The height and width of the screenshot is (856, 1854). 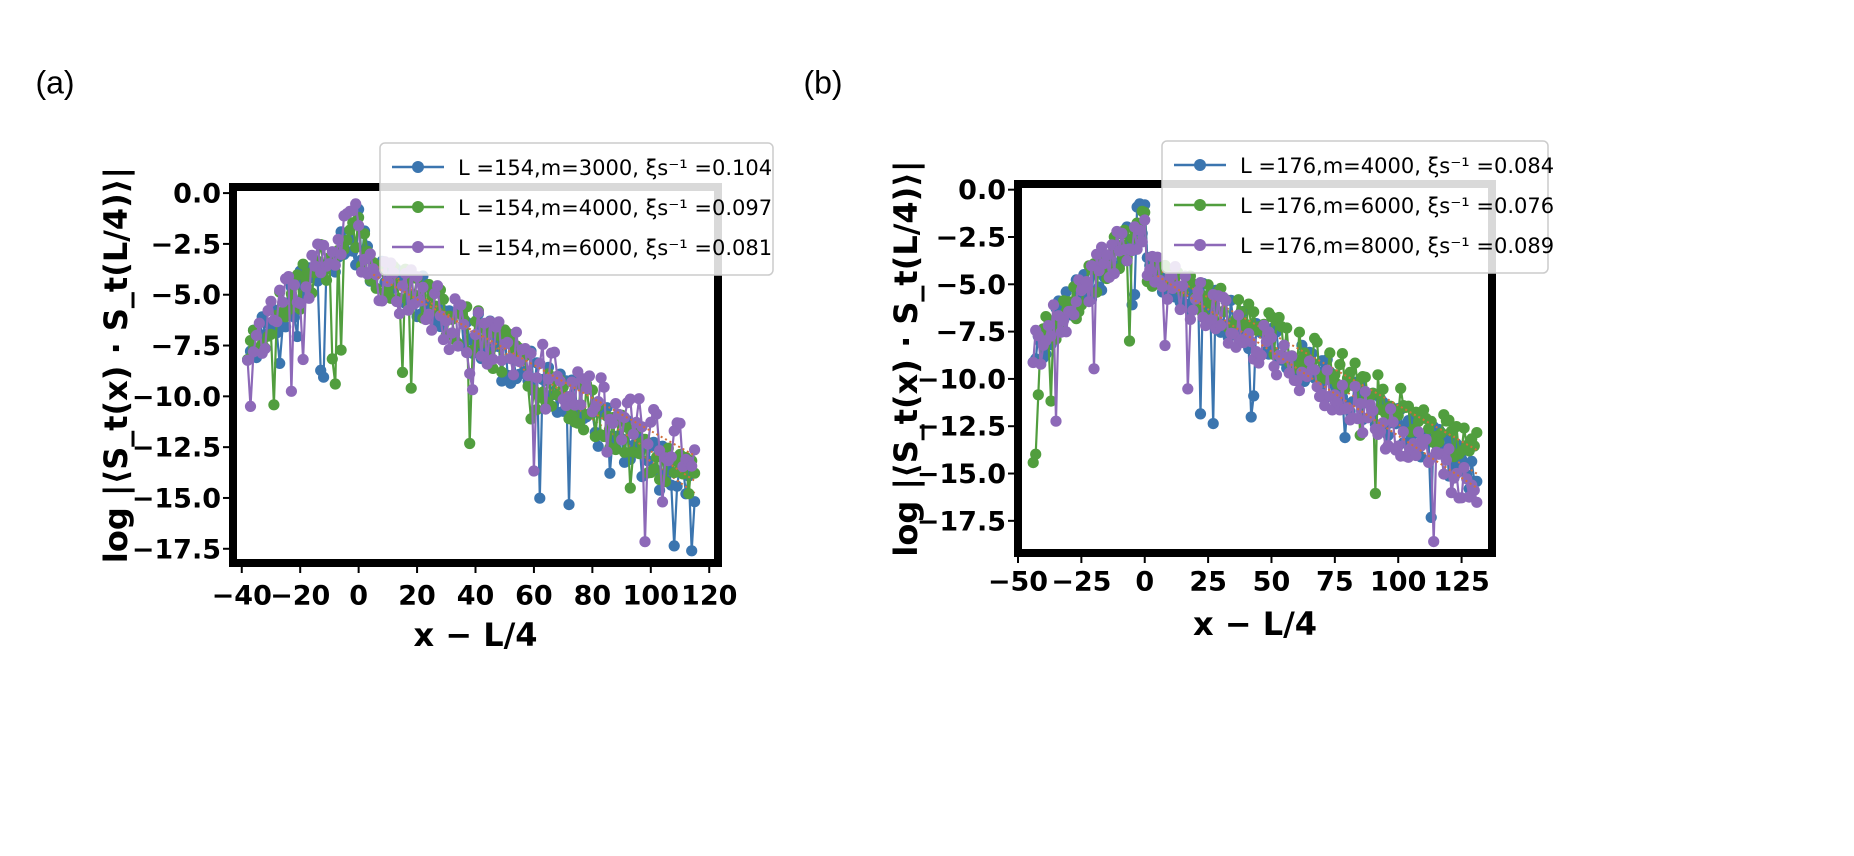 What do you see at coordinates (475, 635) in the screenshot?
I see `x-axis-label: x − L/4` at bounding box center [475, 635].